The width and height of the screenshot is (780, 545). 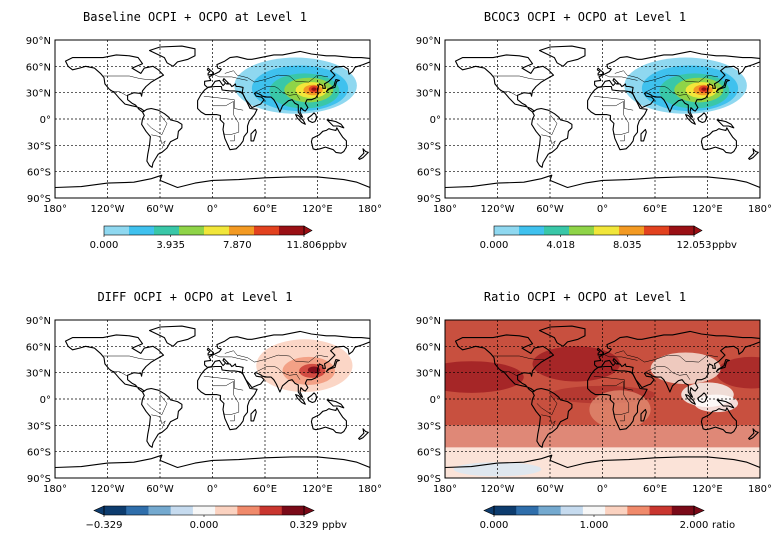 What do you see at coordinates (655, 489) in the screenshot?
I see `lon-tick-label: 60°E` at bounding box center [655, 489].